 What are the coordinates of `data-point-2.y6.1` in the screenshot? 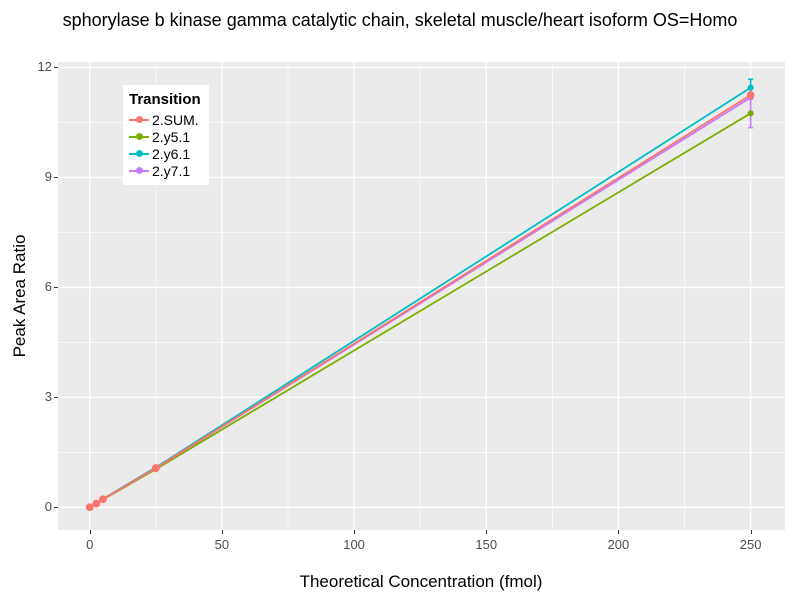 It's located at (750, 87).